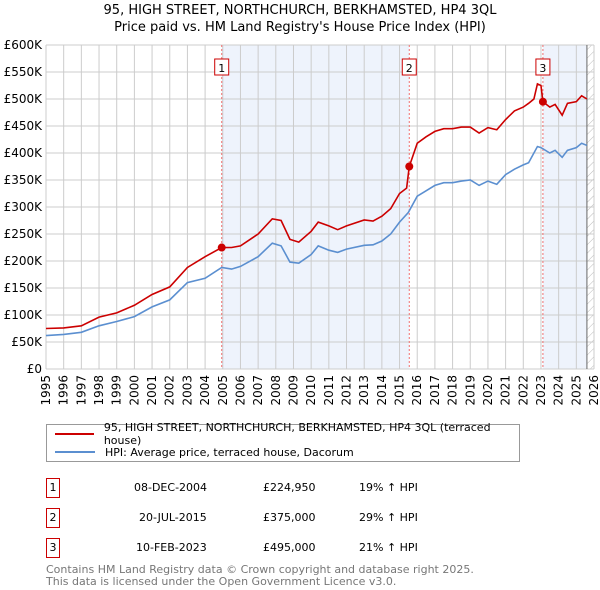  What do you see at coordinates (364, 390) in the screenshot?
I see `x-tick-label: 2013` at bounding box center [364, 390].